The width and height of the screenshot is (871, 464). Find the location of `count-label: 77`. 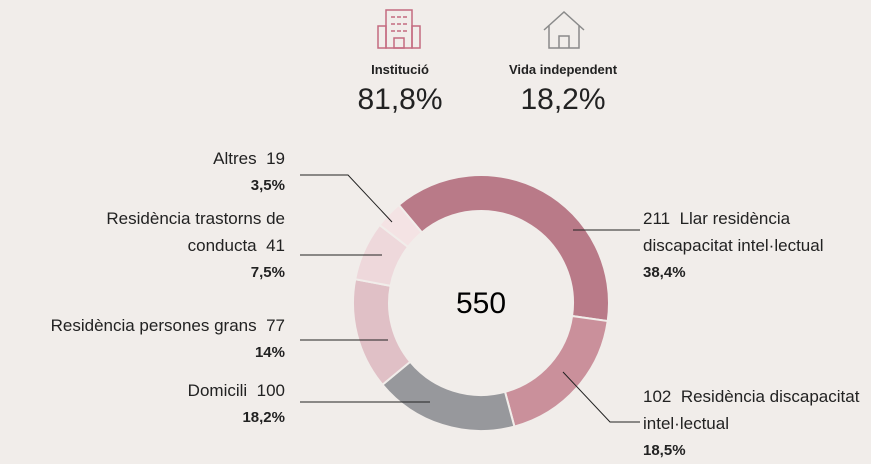

count-label: 77 is located at coordinates (275, 325).